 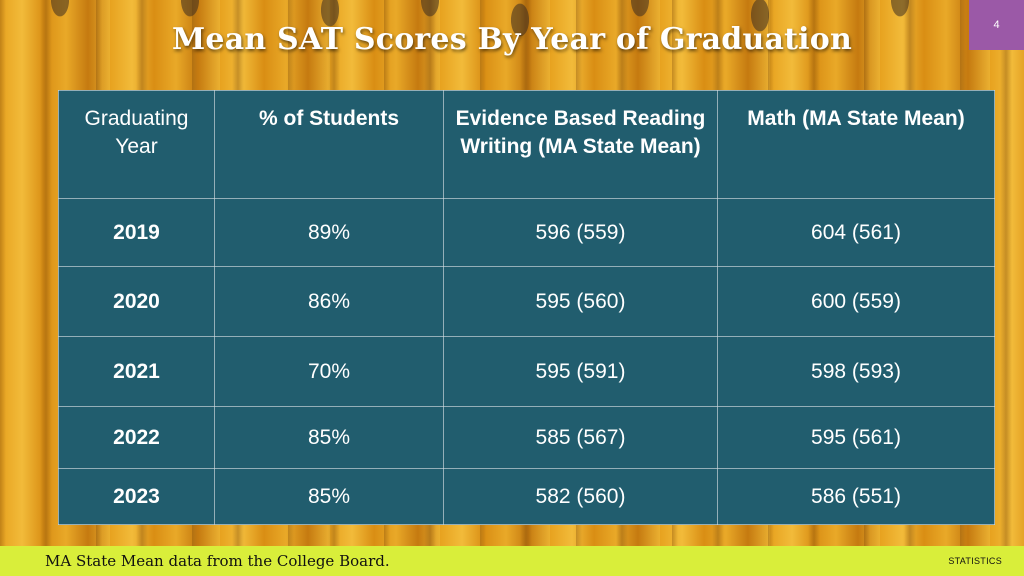 I want to click on cell-year: 2023, so click(x=136, y=496).